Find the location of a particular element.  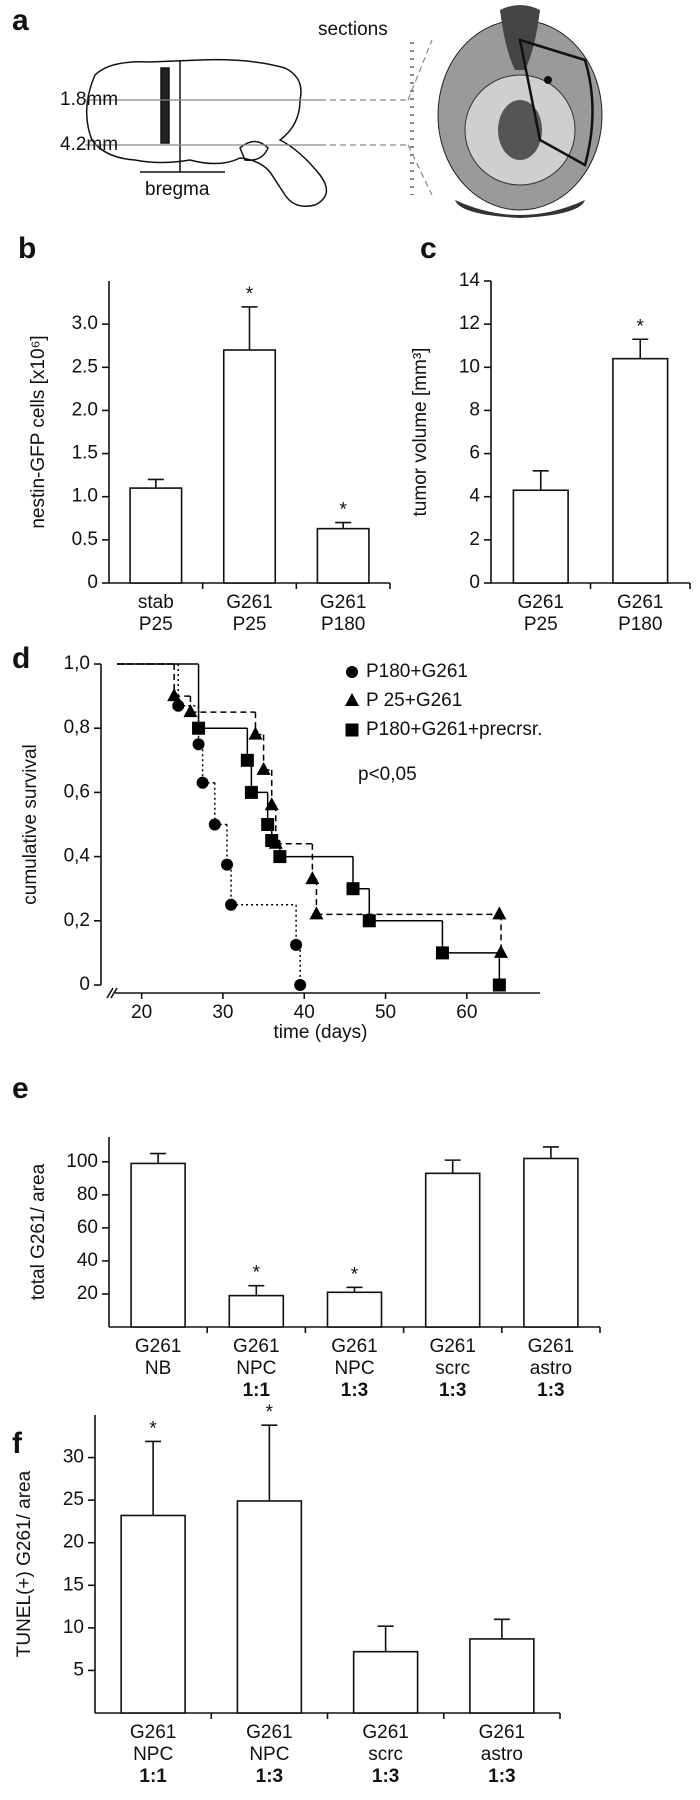

y-axis-label: cumulative survival is located at coordinates (30, 824).